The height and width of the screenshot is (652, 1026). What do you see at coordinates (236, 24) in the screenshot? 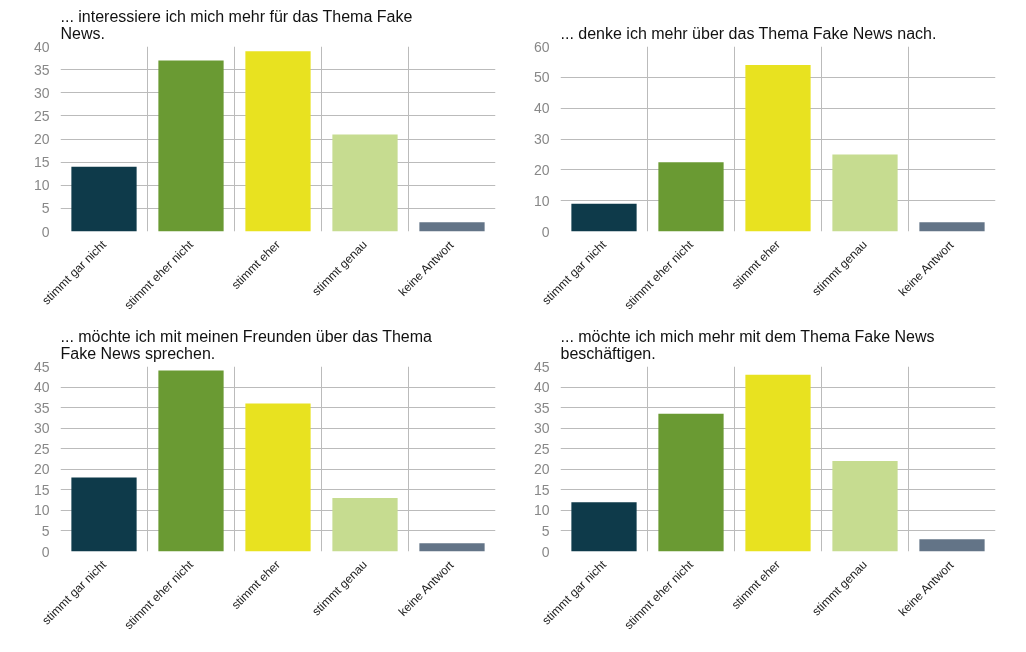
I see `chart-title: ... interessiere ich mich mehr für das Thema Fake News.` at bounding box center [236, 24].